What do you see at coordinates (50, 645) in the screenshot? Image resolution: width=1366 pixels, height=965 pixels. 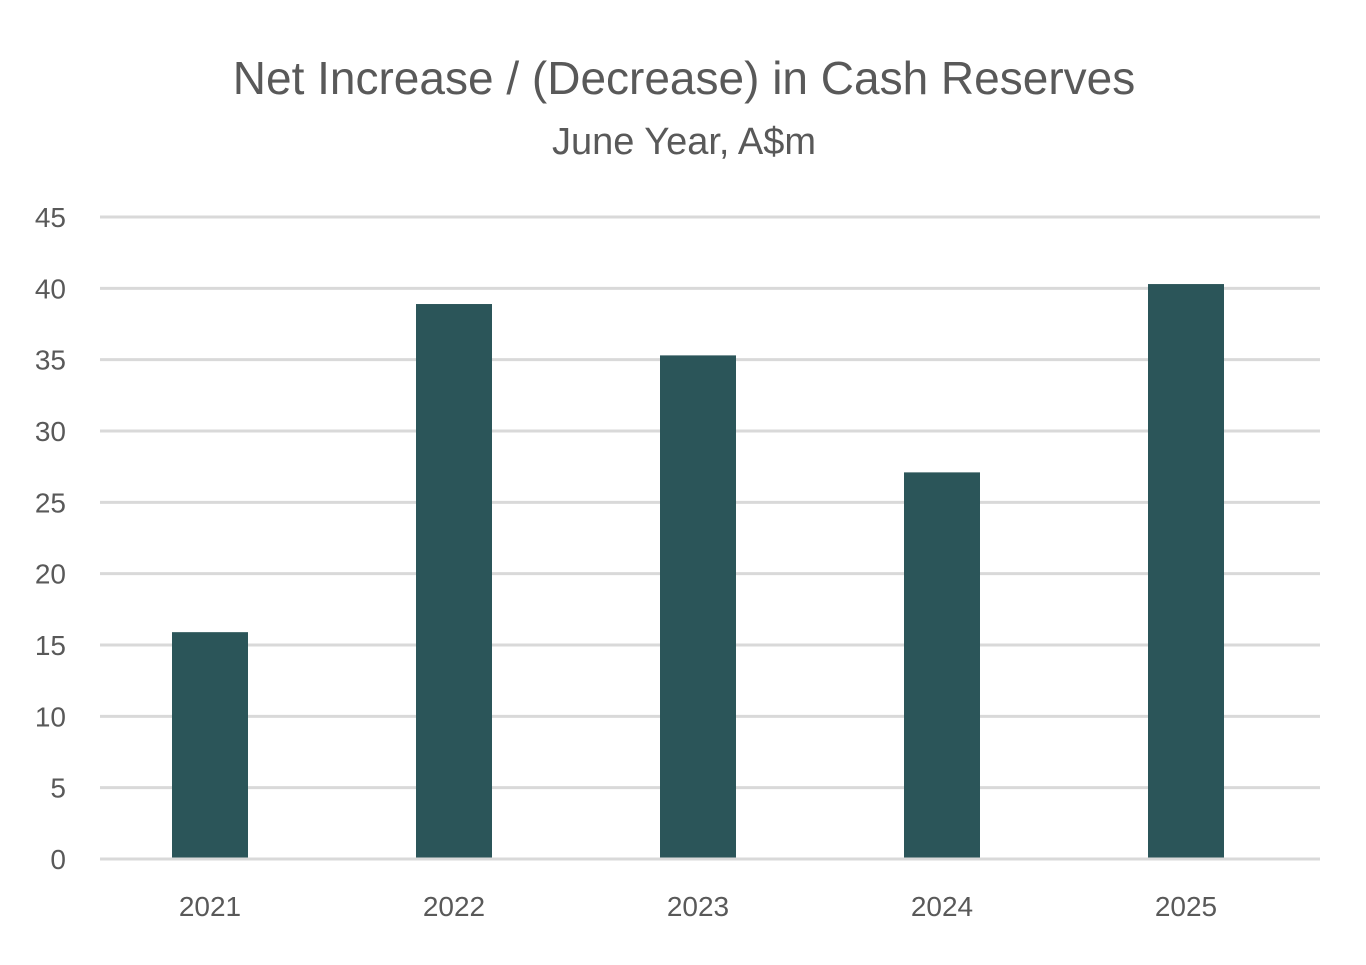 I see `y-tick-label: 15` at bounding box center [50, 645].